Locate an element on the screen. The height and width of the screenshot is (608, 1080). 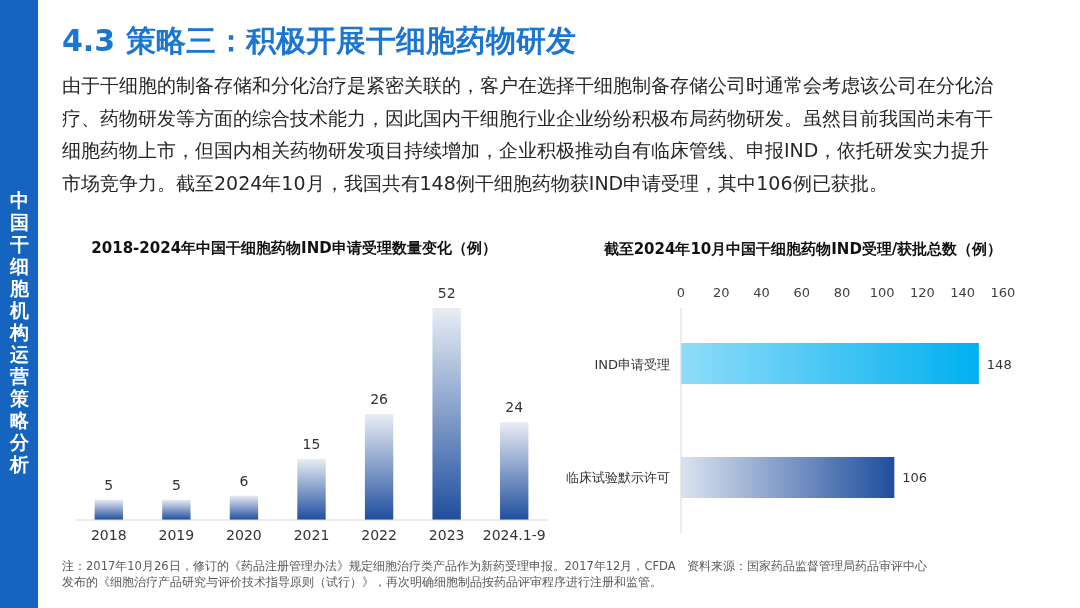
data-label: 52 is located at coordinates (446, 293).